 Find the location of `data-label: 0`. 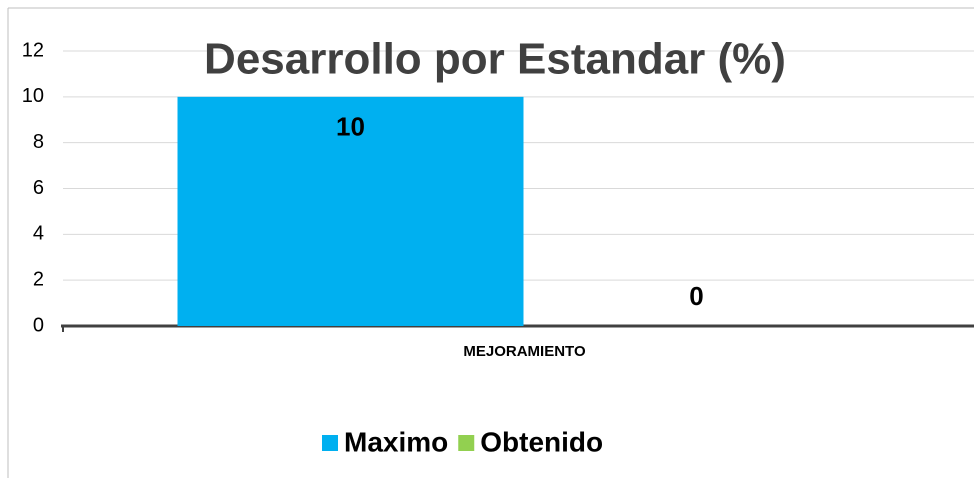

data-label: 0 is located at coordinates (696, 296).